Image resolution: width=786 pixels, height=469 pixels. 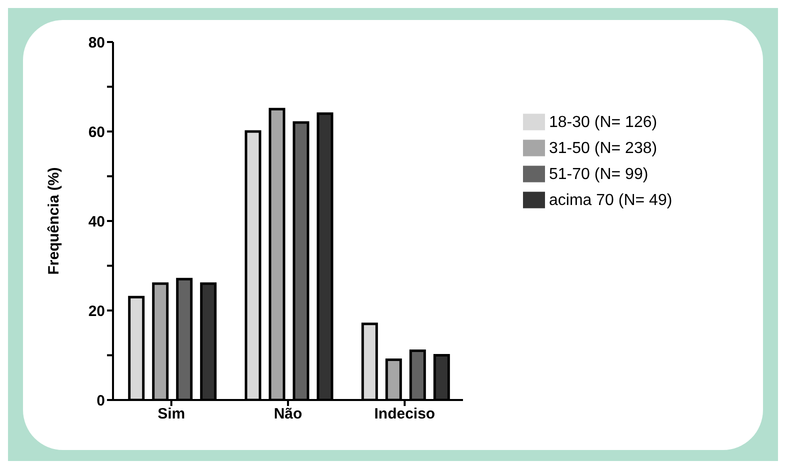 What do you see at coordinates (610, 200) in the screenshot?
I see `legend-label: acima 70 (N= 49)` at bounding box center [610, 200].